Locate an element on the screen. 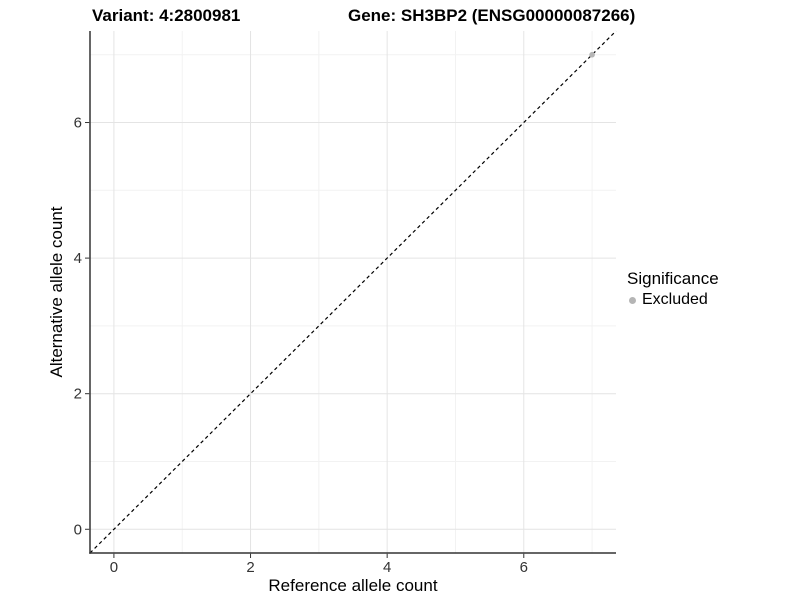 The height and width of the screenshot is (600, 800). legend-title: Significance is located at coordinates (673, 278).